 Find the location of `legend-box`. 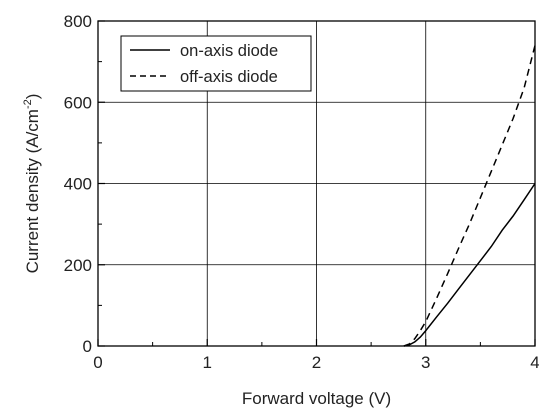

legend-box is located at coordinates (216, 63).